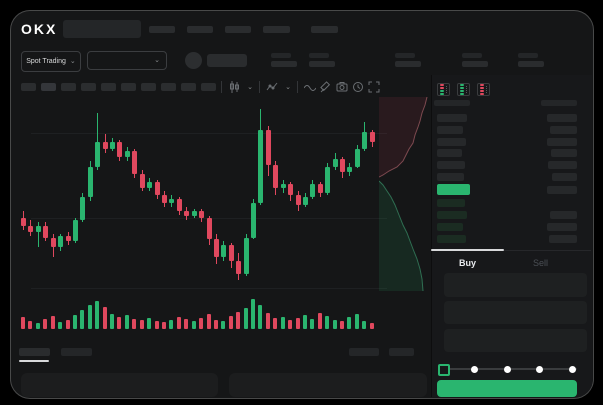 The height and width of the screenshot is (405, 603). Describe the element at coordinates (342, 87) in the screenshot. I see `camera-icon` at that location.